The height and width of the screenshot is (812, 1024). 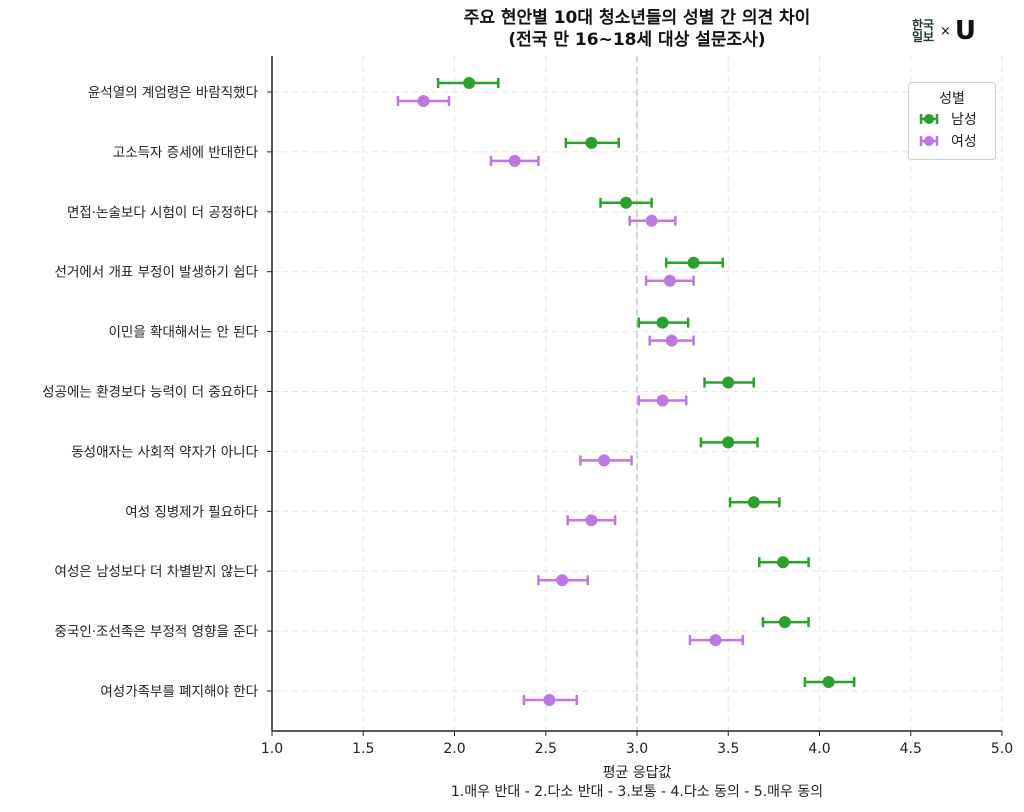 I want to click on chart-title: 주요 현안별 10대 청소년들의 성별 간 의견 차이, so click(x=637, y=18).